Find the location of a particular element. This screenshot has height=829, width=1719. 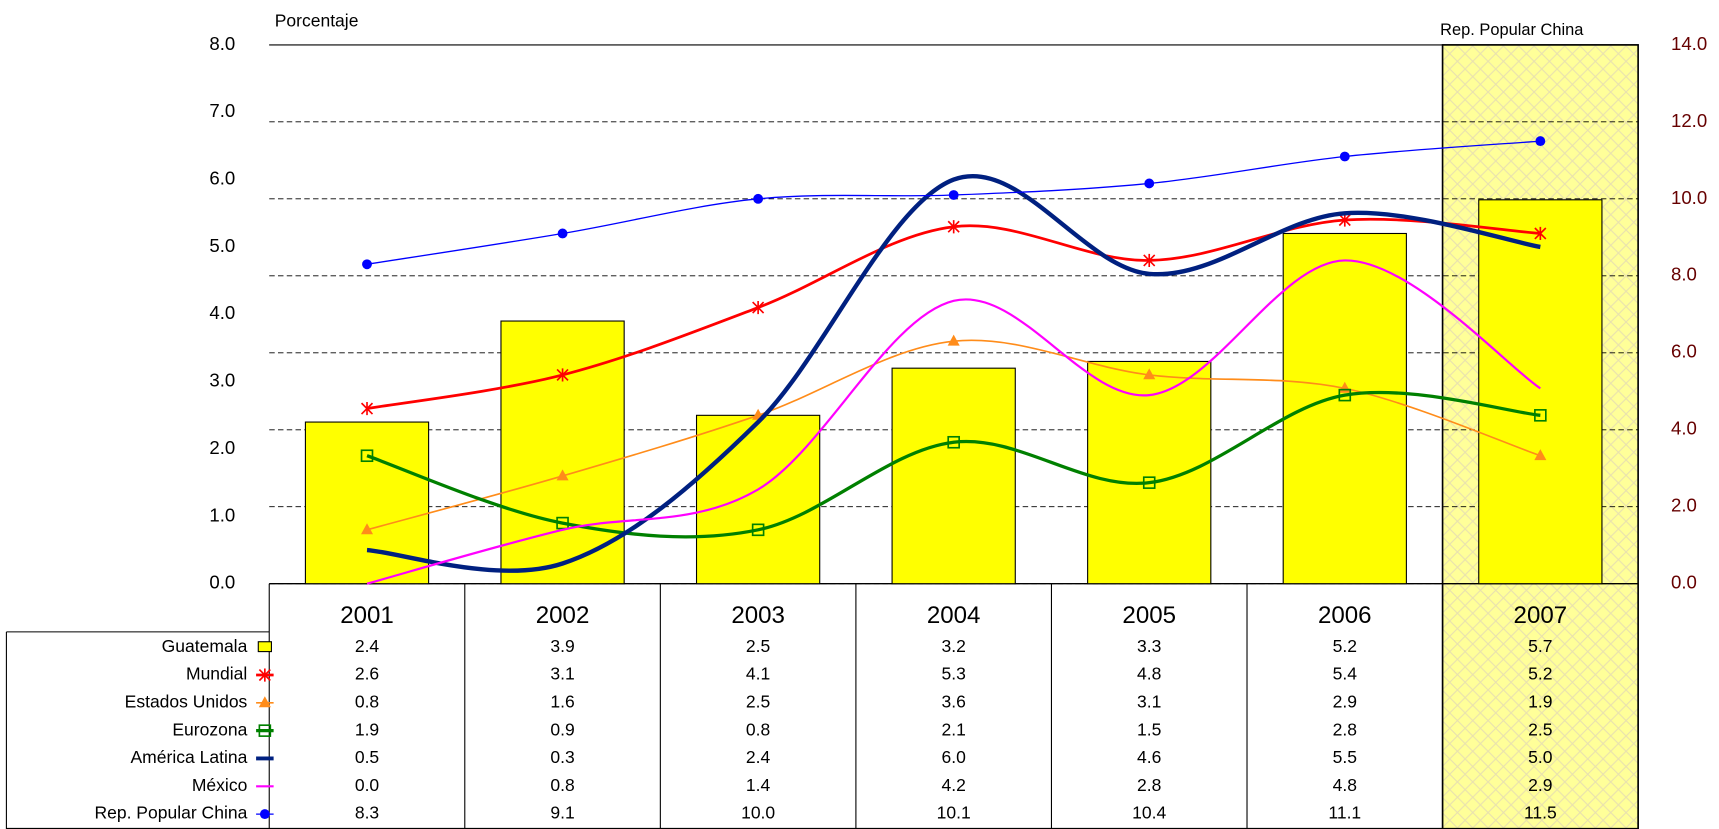

table-cell: 10.4 is located at coordinates (1149, 813).